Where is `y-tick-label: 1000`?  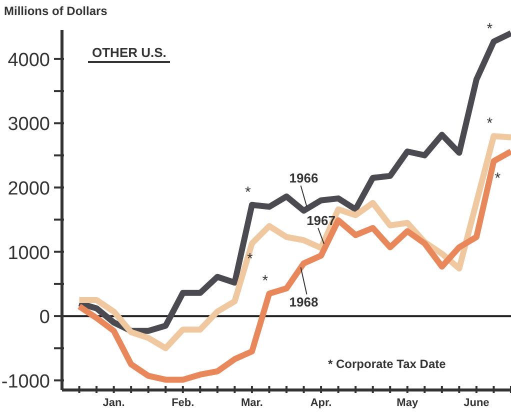
y-tick-label: 1000 is located at coordinates (29, 253).